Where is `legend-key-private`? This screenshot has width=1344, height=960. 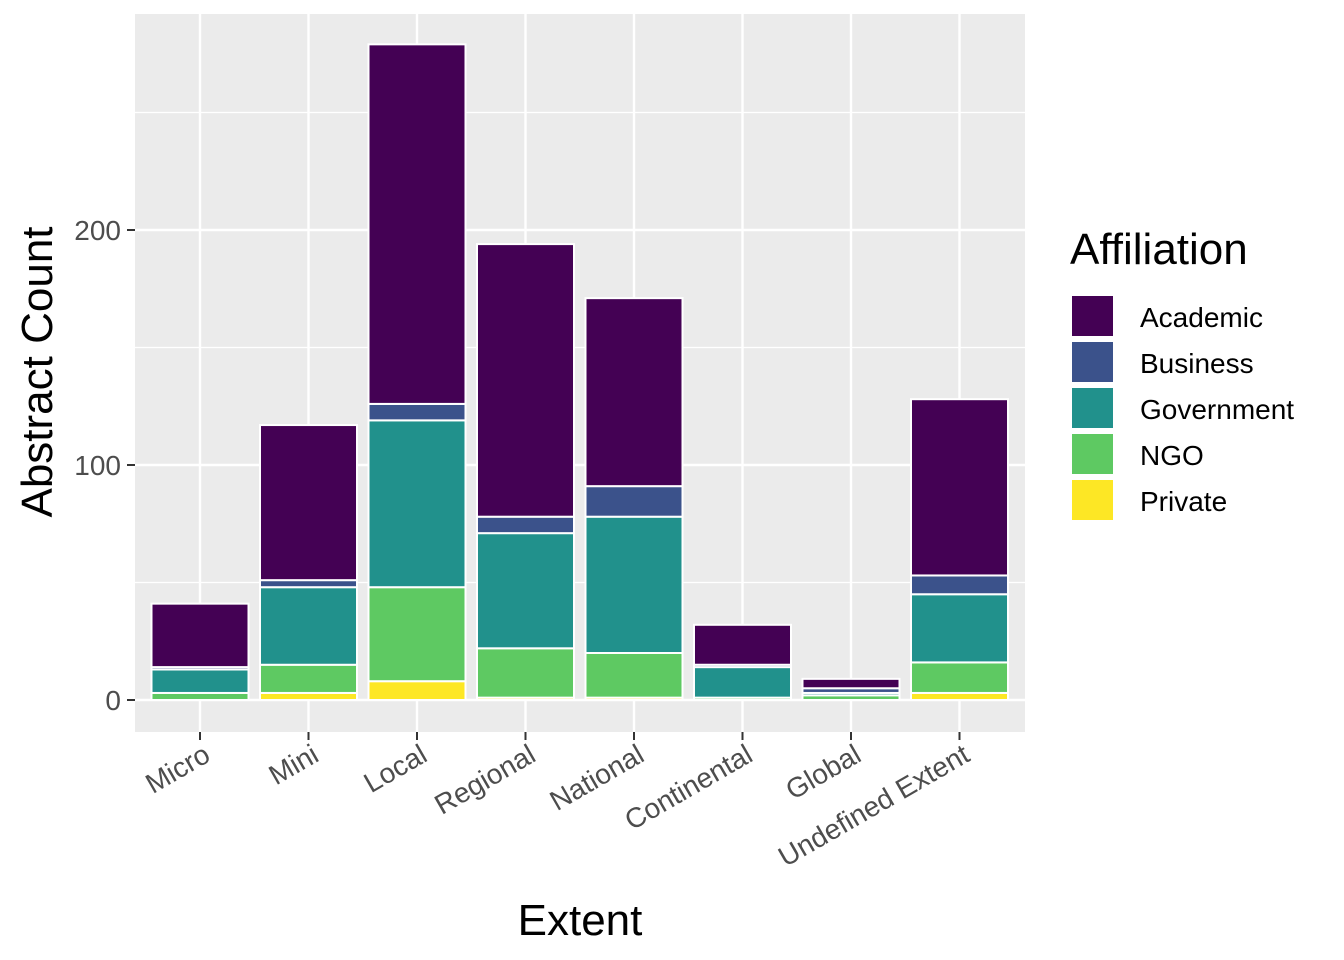 legend-key-private is located at coordinates (1092, 500).